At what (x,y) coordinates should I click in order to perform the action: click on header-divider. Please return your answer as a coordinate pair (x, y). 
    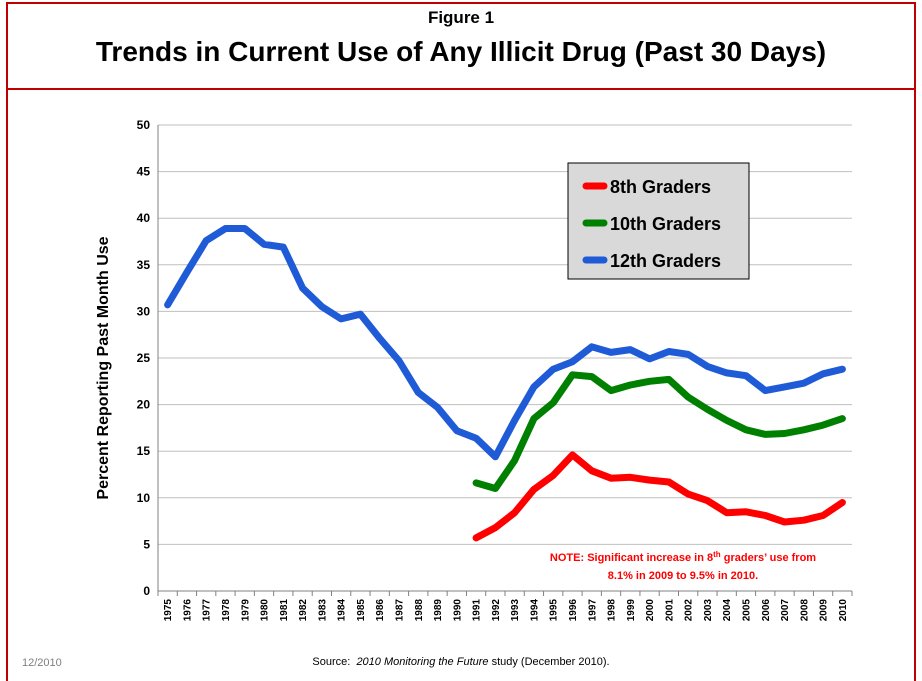
    Looking at the image, I should click on (461, 89).